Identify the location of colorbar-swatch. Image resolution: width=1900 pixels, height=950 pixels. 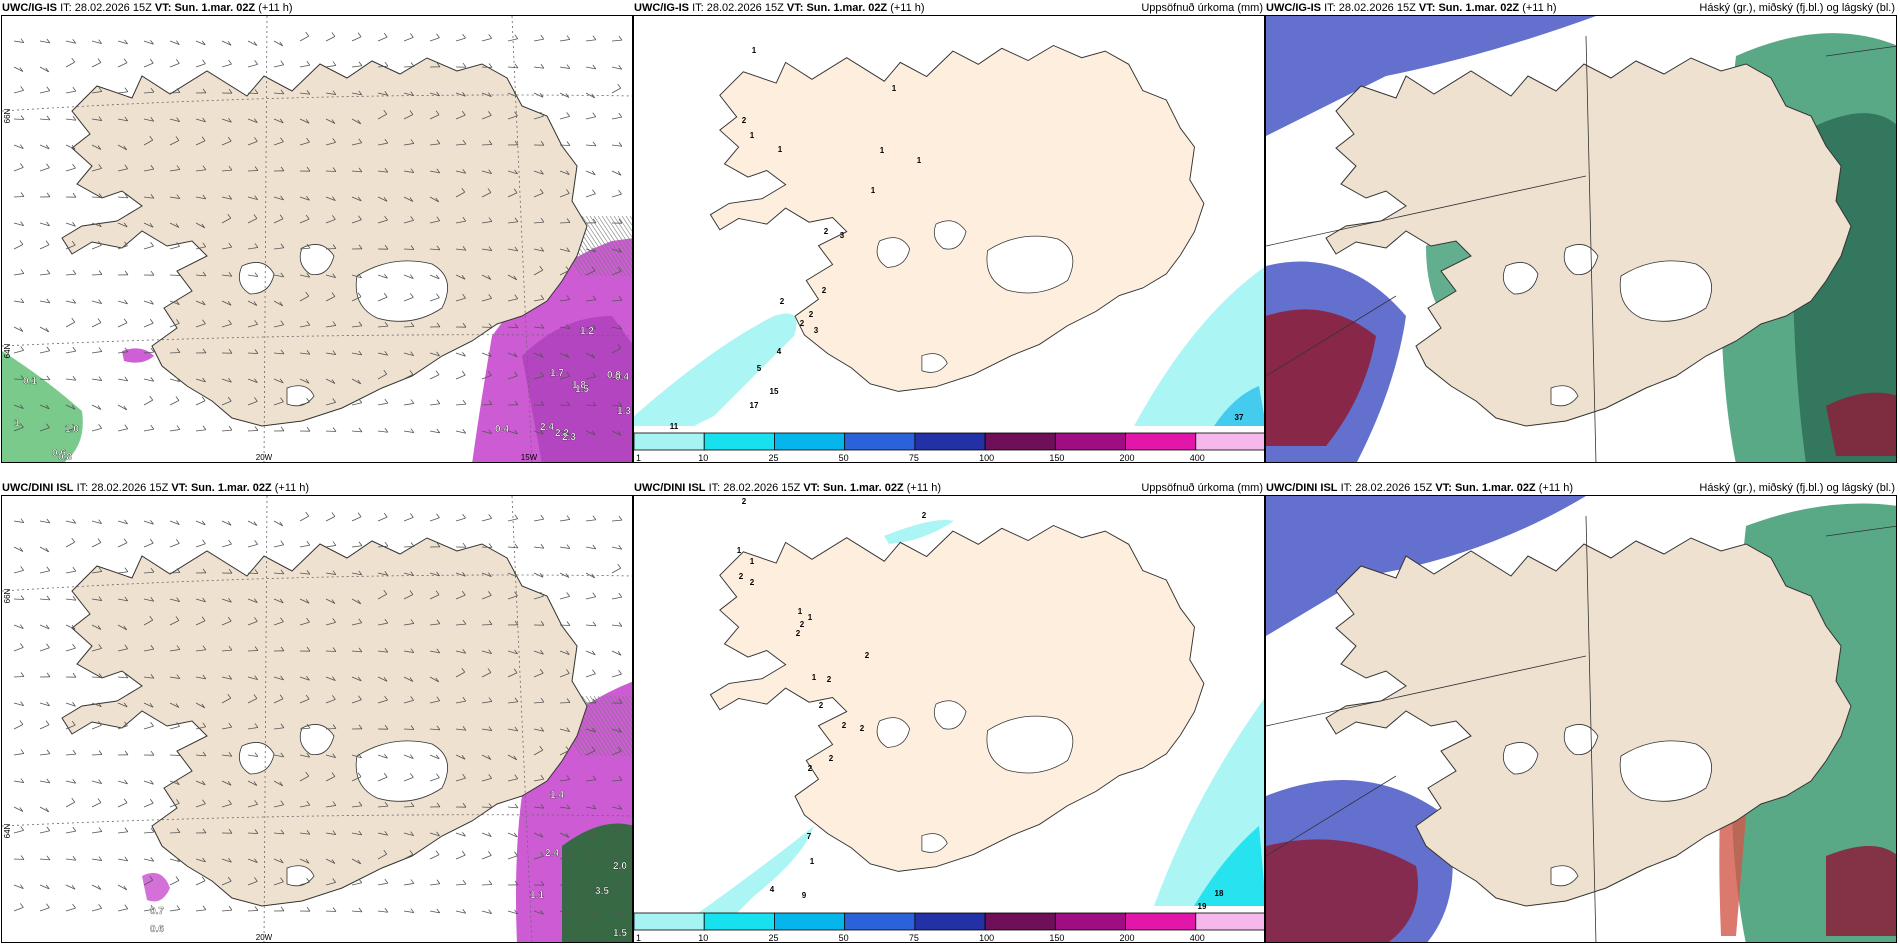
(950, 441).